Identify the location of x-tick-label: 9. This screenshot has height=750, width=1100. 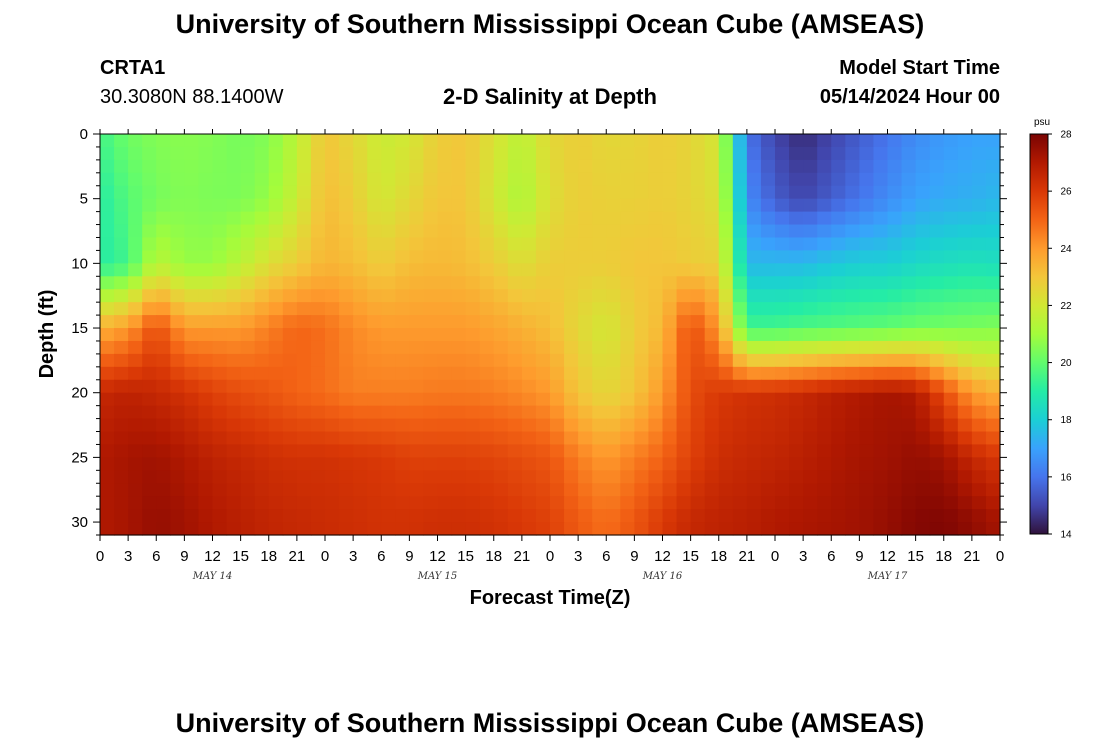
(634, 556).